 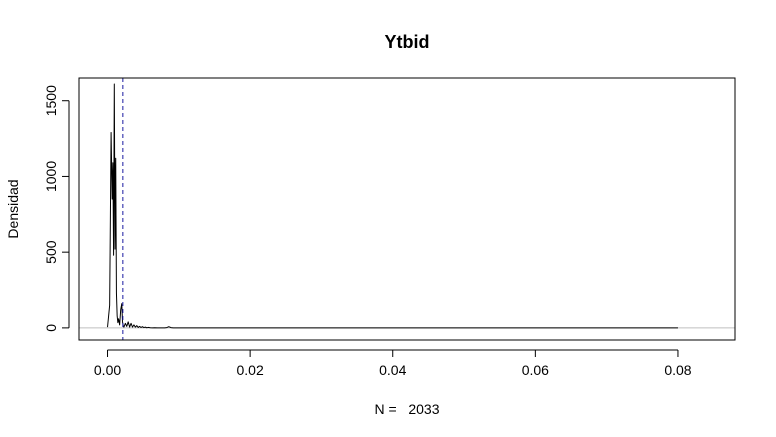 What do you see at coordinates (51, 176) in the screenshot?
I see `y-tick-label: 1000` at bounding box center [51, 176].